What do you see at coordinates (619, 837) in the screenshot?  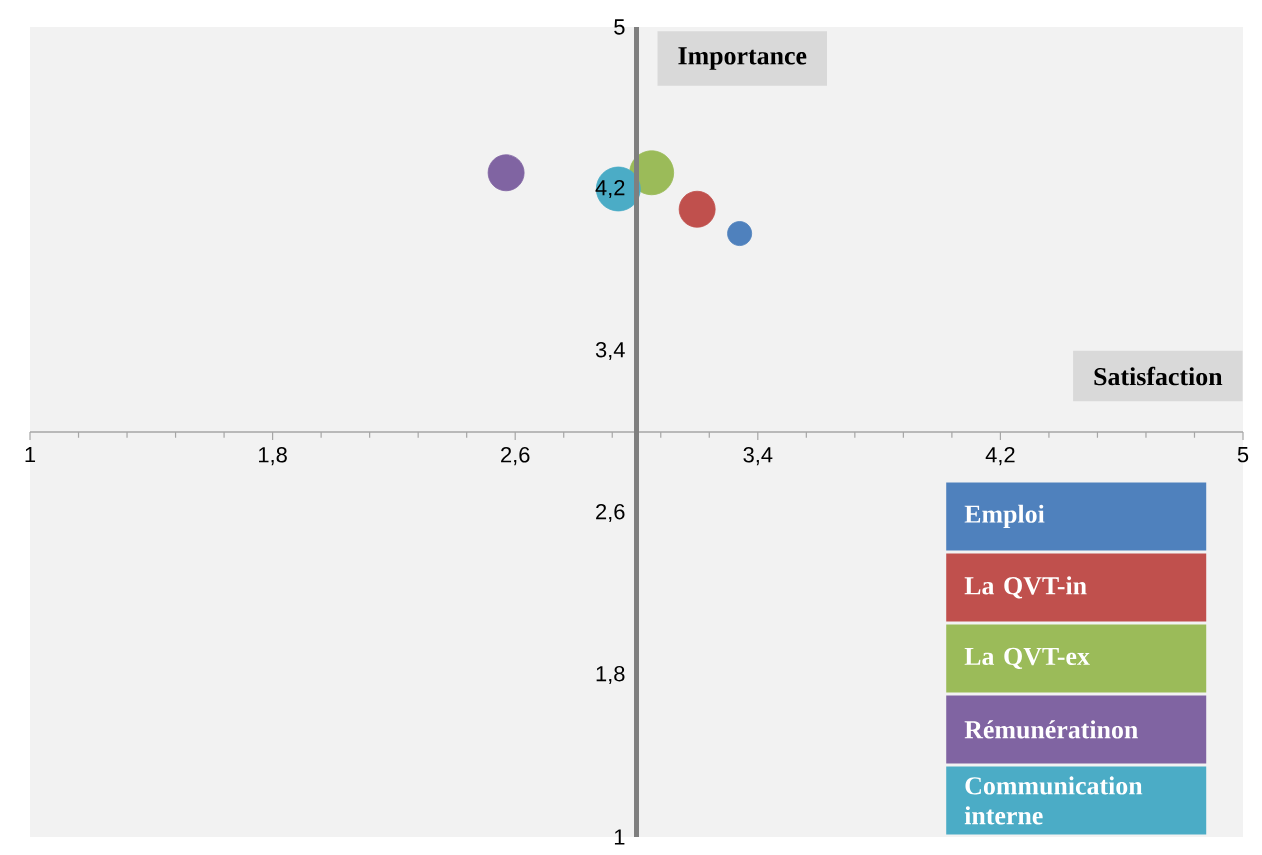 I see `y-tick-label: 1` at bounding box center [619, 837].